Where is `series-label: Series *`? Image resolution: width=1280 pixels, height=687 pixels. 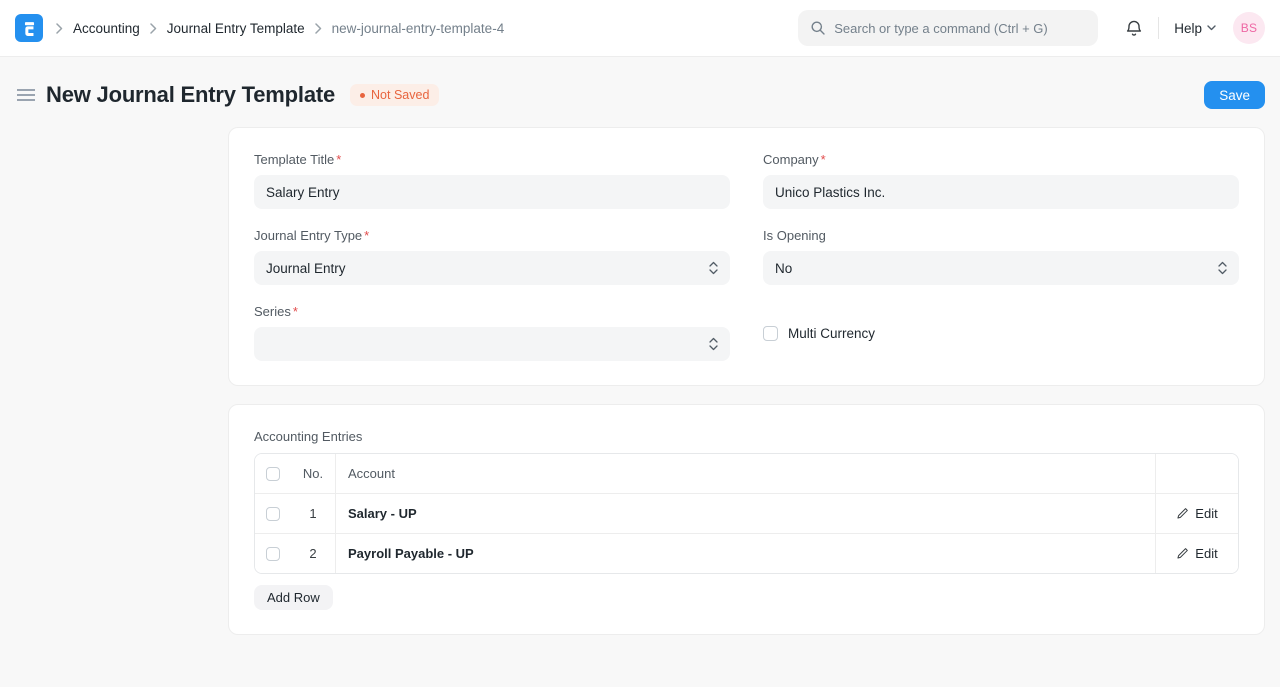 series-label: Series * is located at coordinates (276, 311).